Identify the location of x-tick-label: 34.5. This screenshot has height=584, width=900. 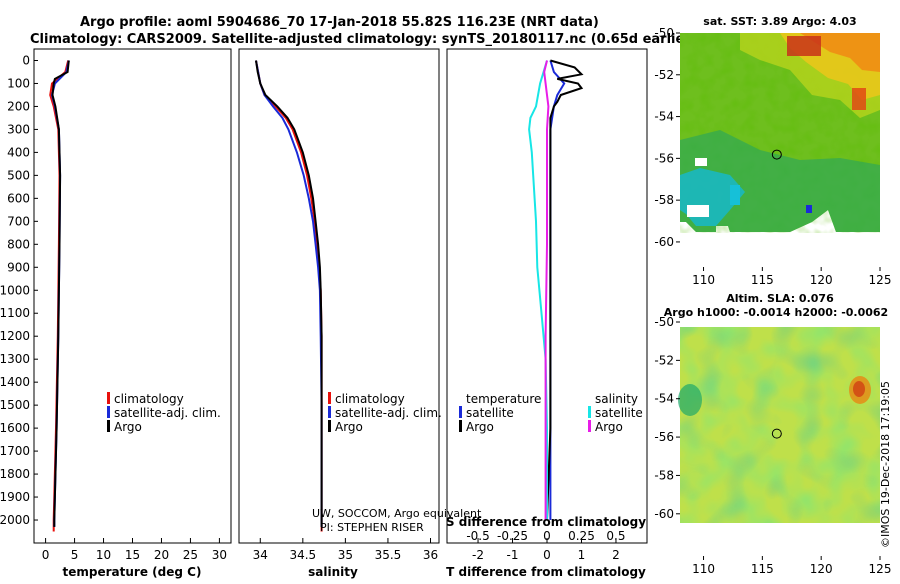
(302, 555).